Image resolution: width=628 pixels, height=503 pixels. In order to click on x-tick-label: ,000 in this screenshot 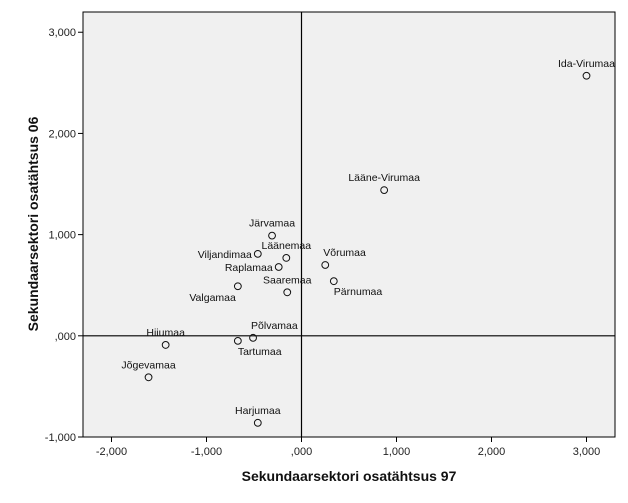, I will do `click(301, 452)`.